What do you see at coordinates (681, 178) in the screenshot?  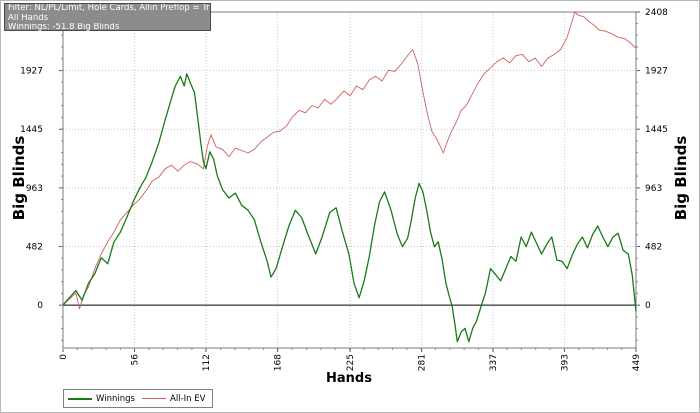 I see `y-axis-title-right: Big Blinds` at bounding box center [681, 178].